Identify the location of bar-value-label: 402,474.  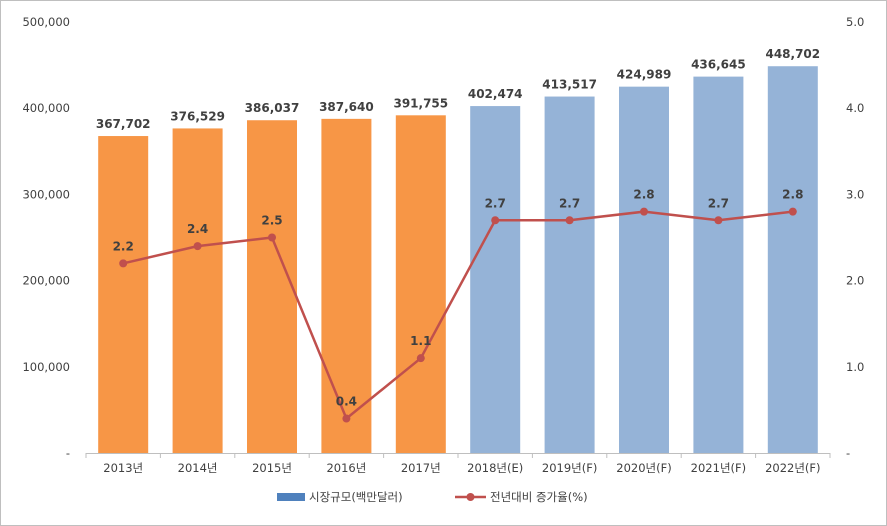
(495, 94).